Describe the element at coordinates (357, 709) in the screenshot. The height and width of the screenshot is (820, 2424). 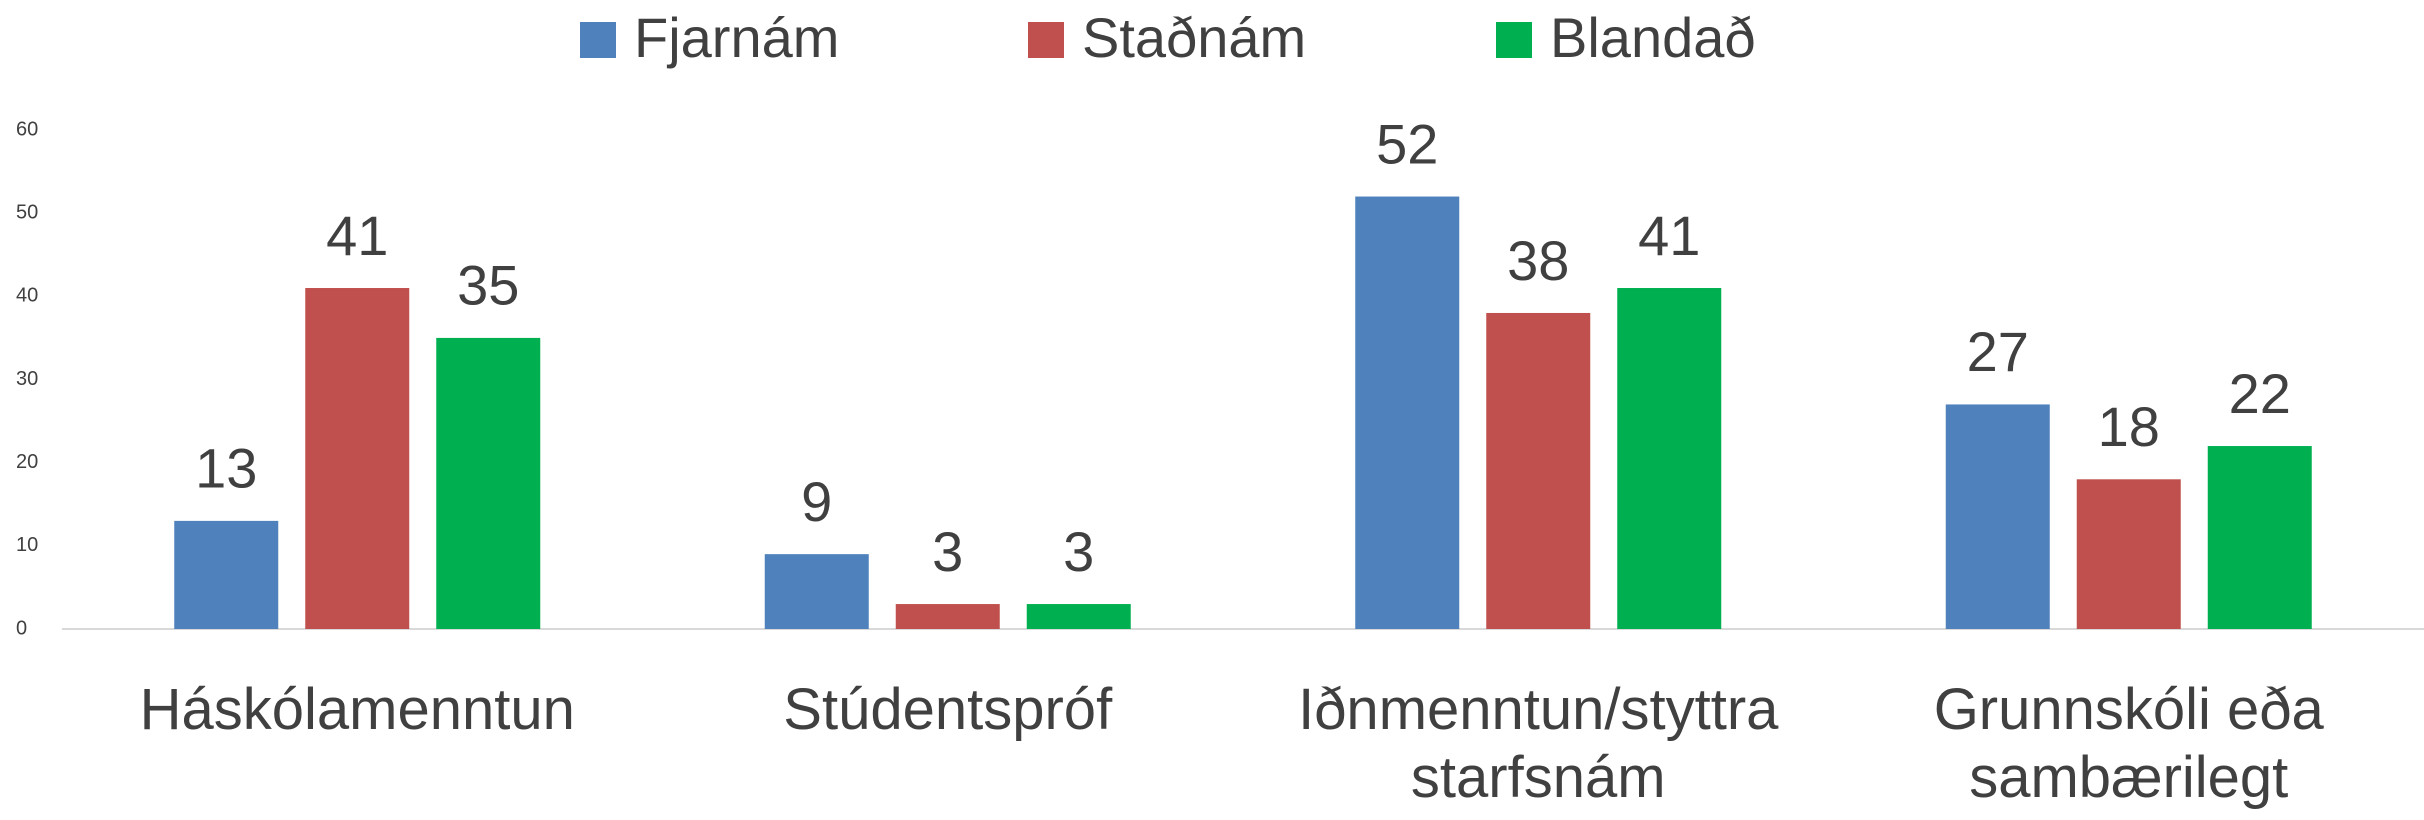
I see `x-tick-label: Háskólamenntun` at that location.